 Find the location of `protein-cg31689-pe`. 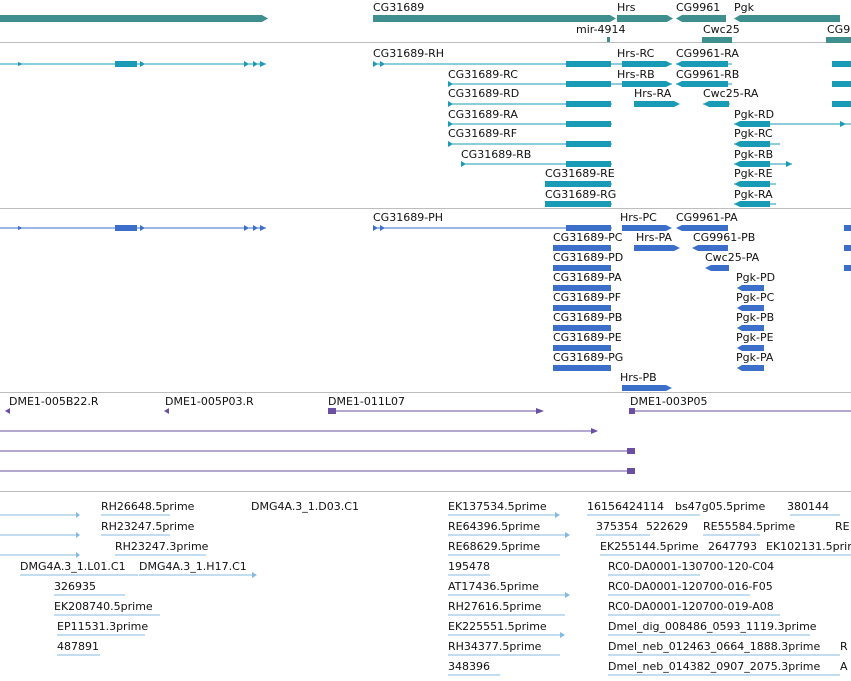

protein-cg31689-pe is located at coordinates (582, 348).